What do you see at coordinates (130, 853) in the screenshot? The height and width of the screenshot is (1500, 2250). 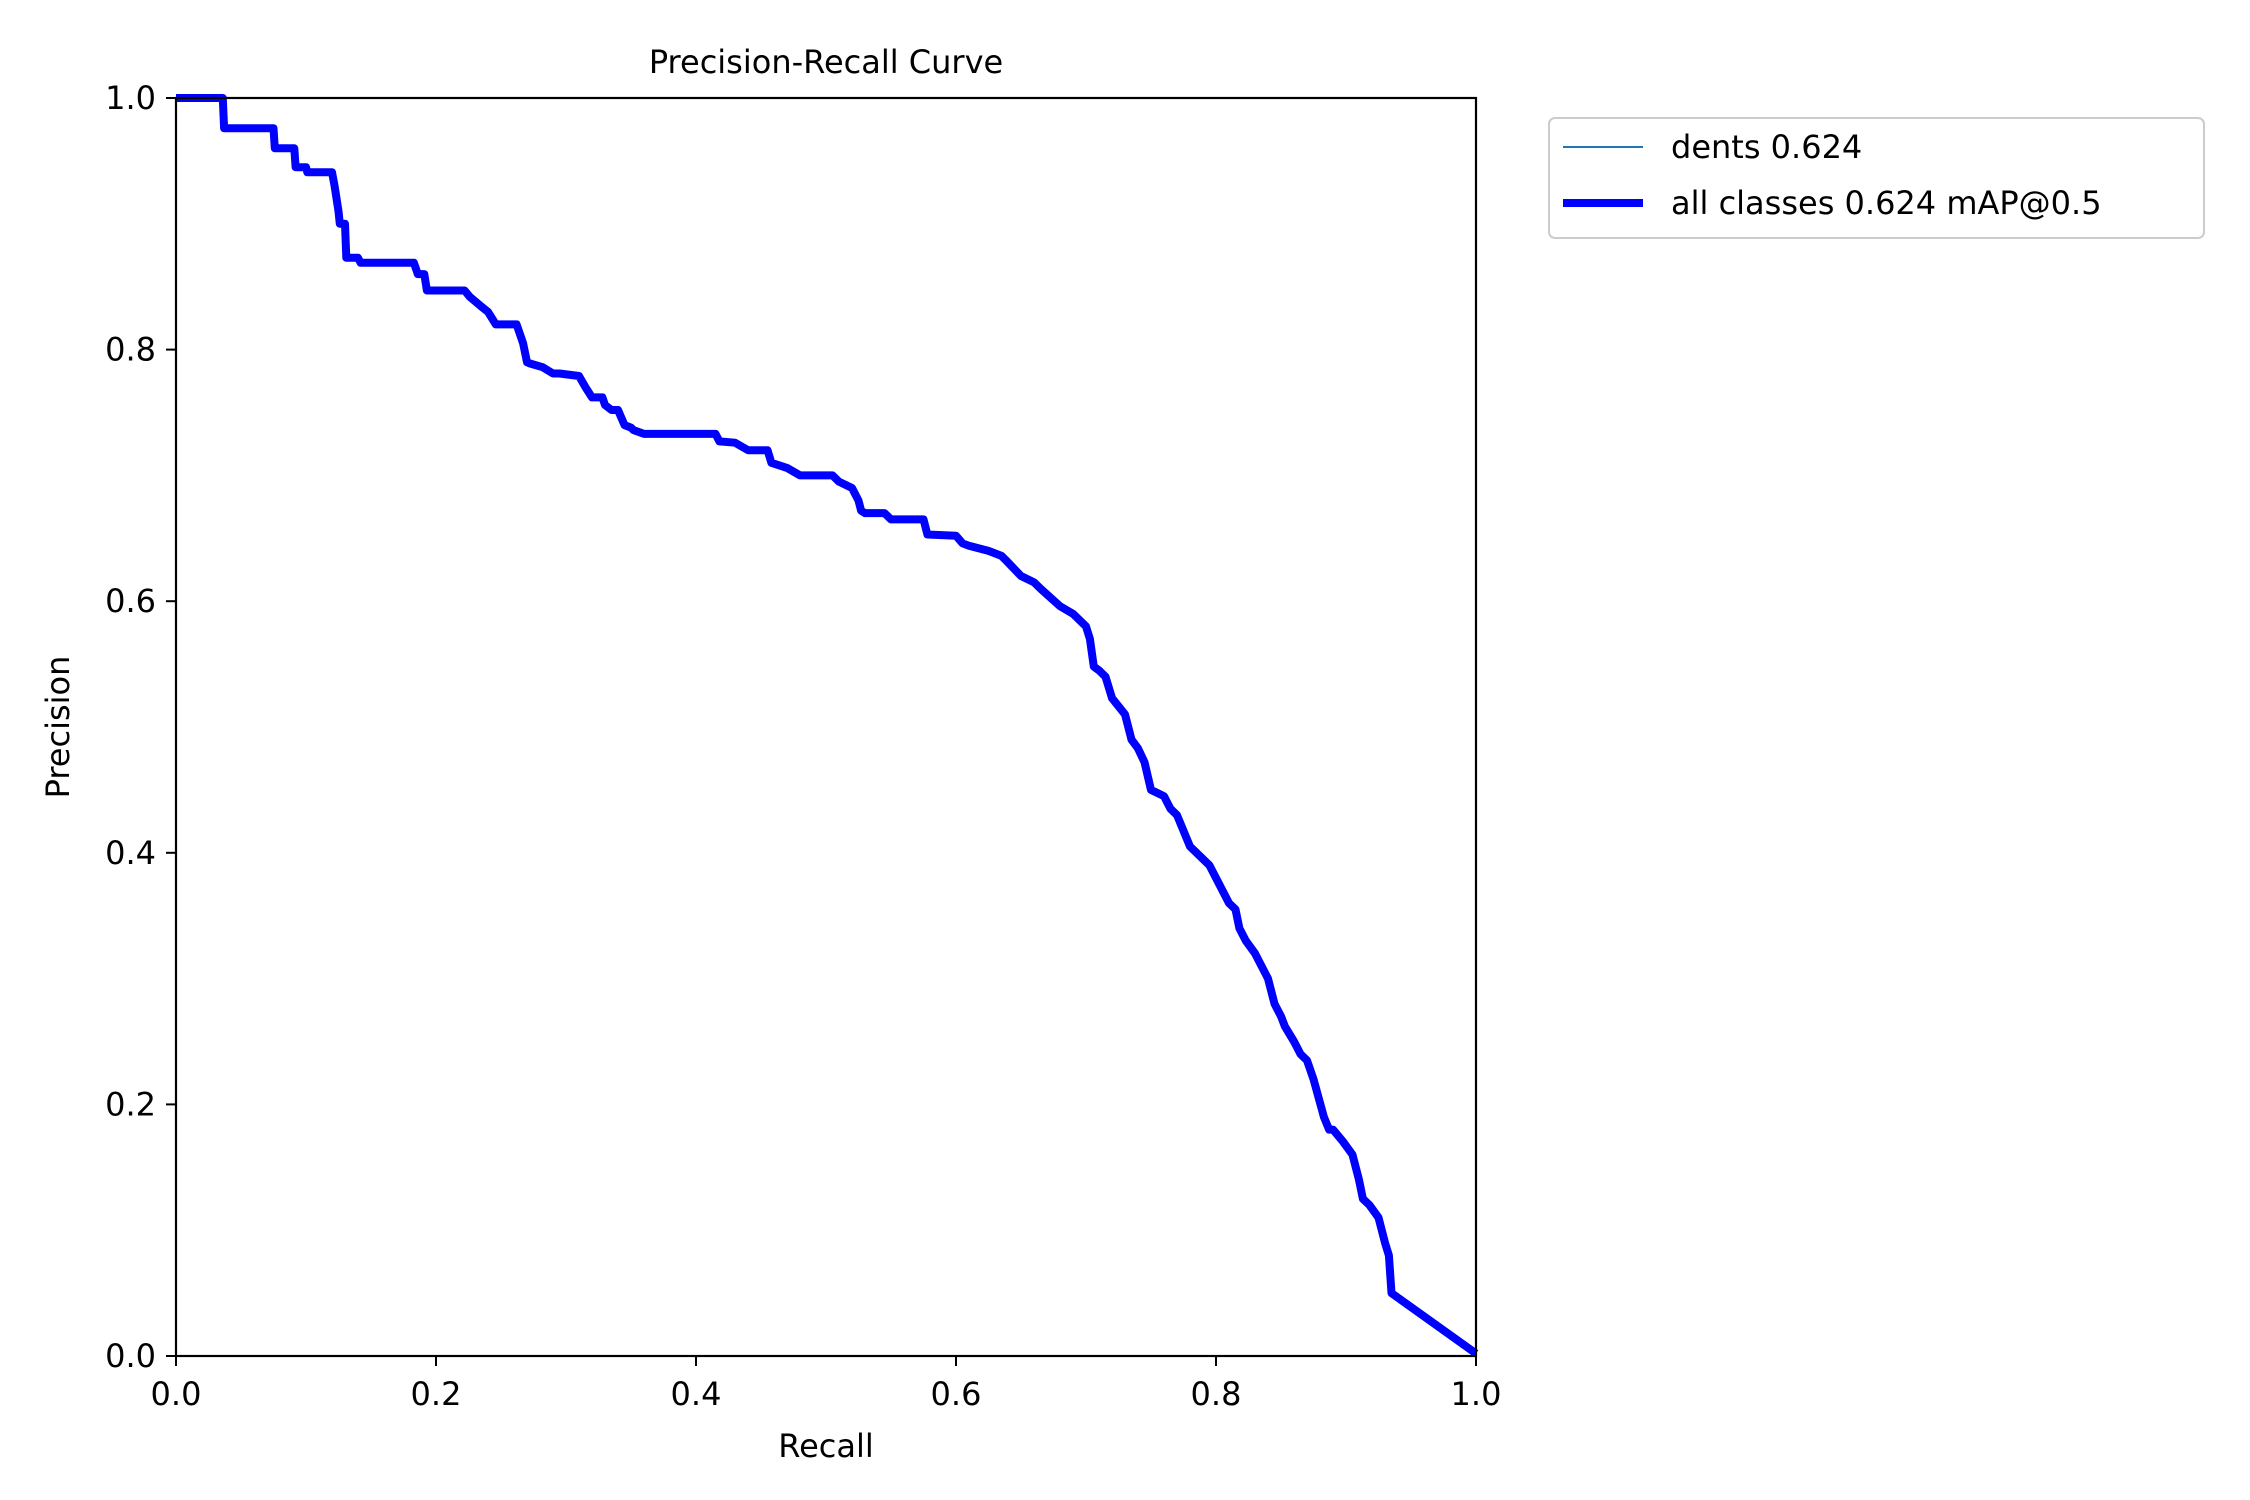 I see `y-tick-label: 0.4` at bounding box center [130, 853].